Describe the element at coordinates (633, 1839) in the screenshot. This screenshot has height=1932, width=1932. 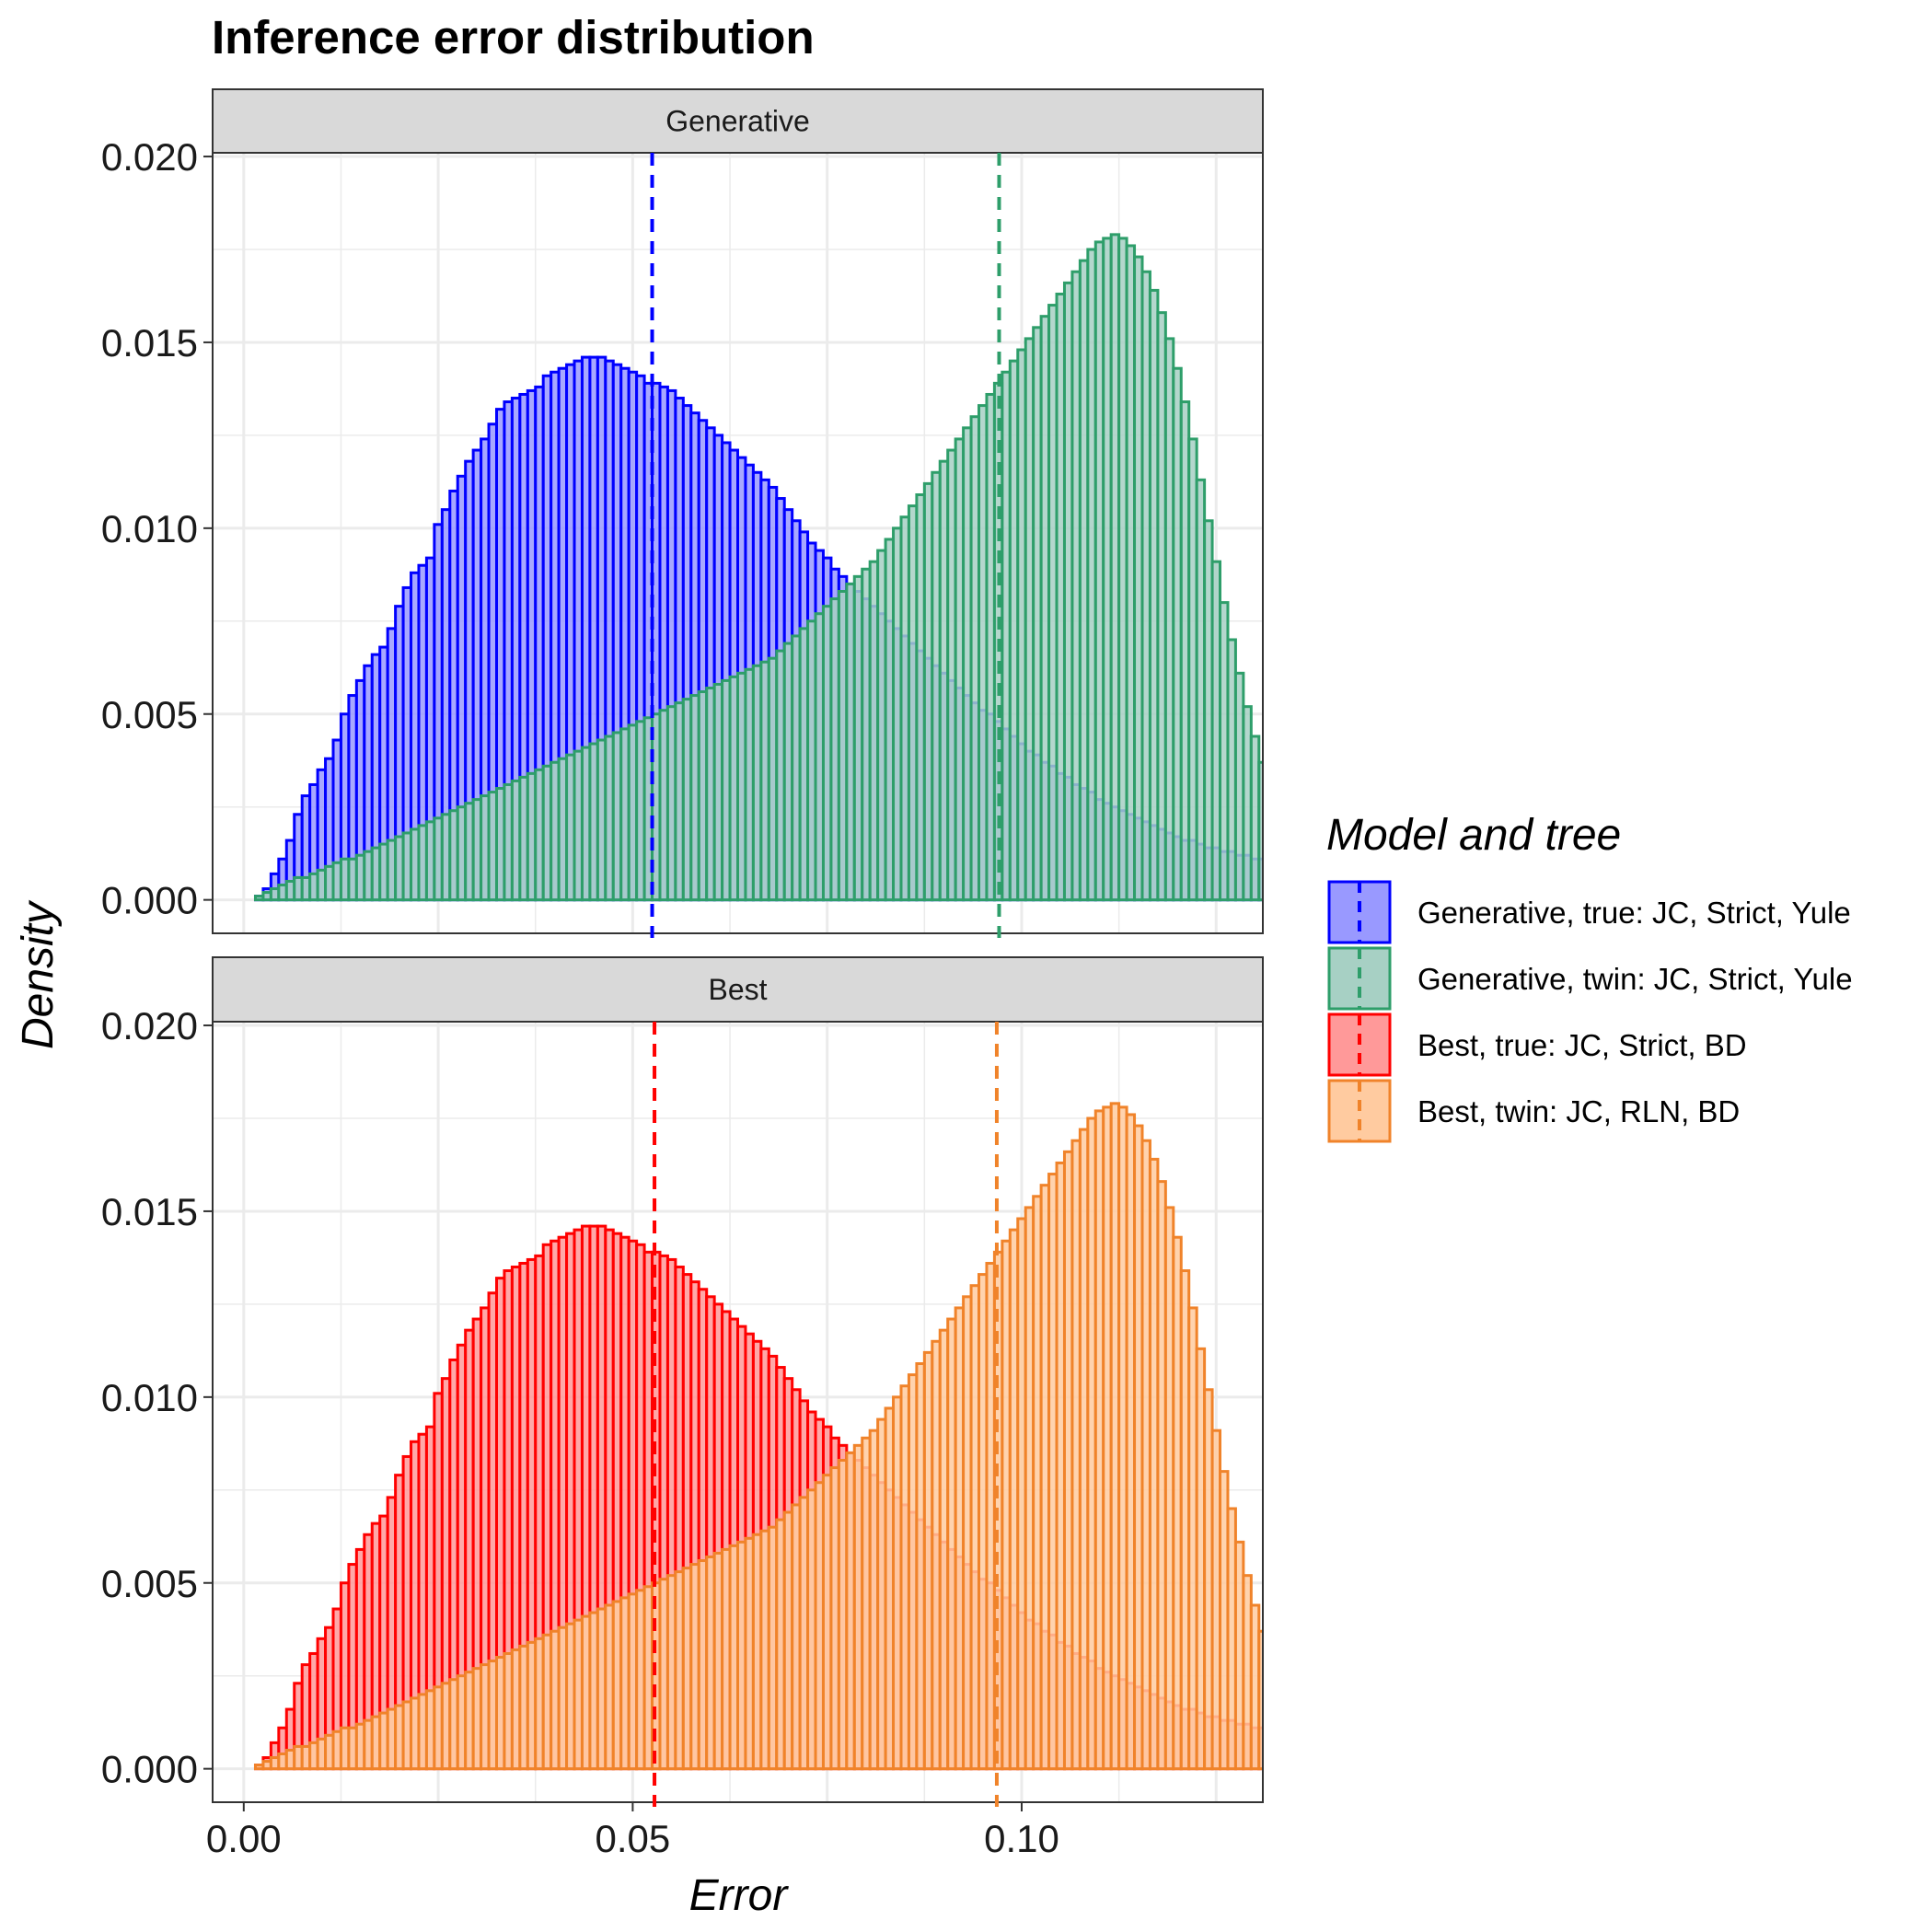
I see `x-tick-label: 0.05` at that location.